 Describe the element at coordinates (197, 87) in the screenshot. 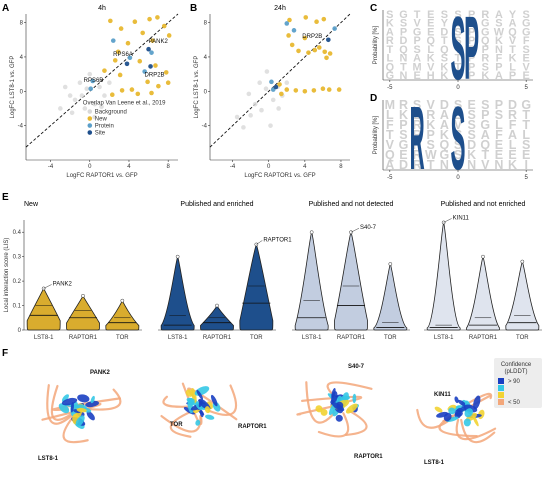

I see `y-axis-label: LogFC LST8-1 vs. GFP` at that location.